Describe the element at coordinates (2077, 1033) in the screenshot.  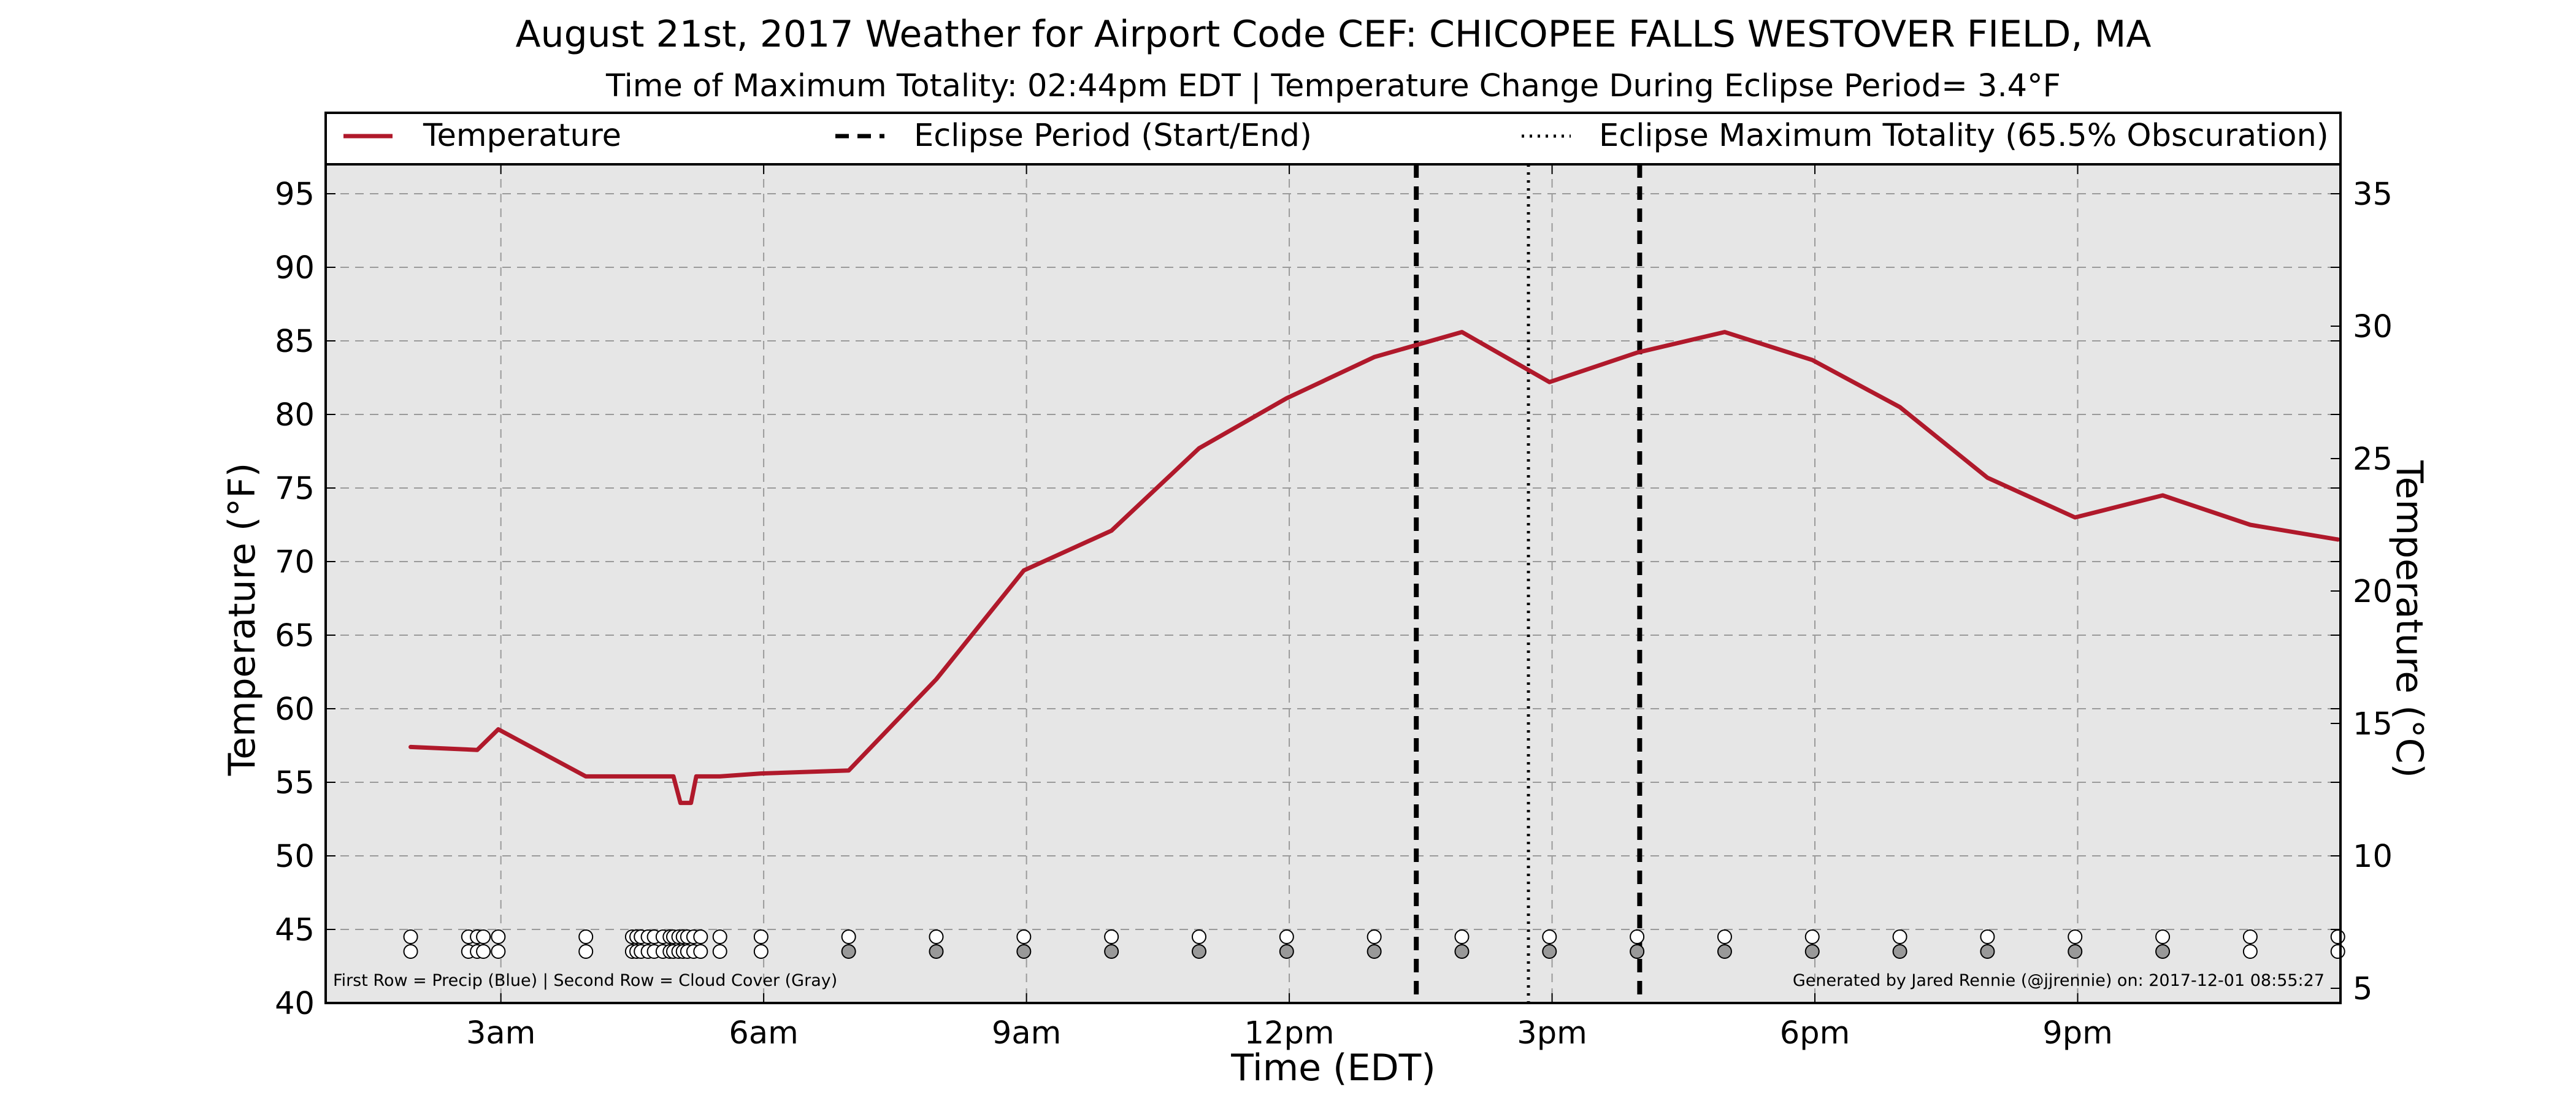
I see `x-tick-label: 9pm` at that location.